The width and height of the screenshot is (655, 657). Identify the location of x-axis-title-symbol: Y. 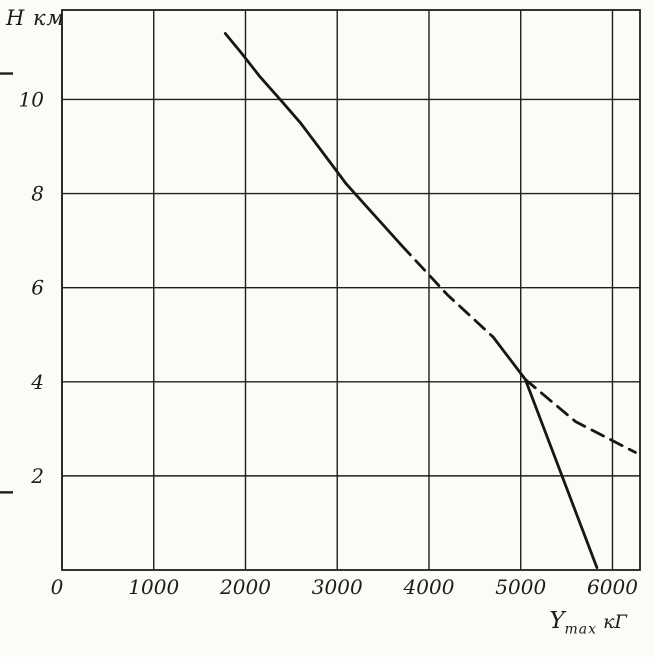
(557, 621).